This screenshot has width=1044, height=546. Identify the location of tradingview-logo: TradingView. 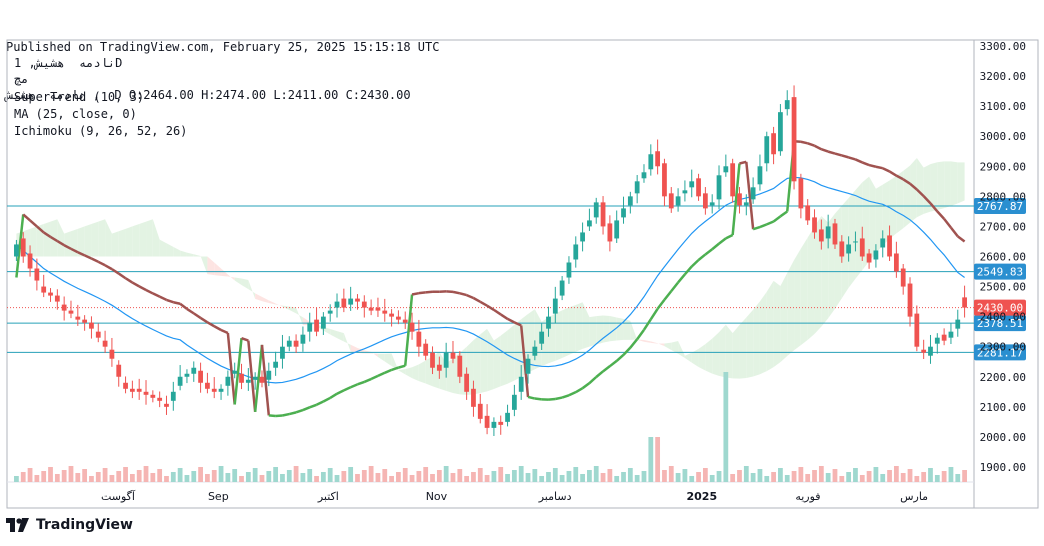
(69, 525).